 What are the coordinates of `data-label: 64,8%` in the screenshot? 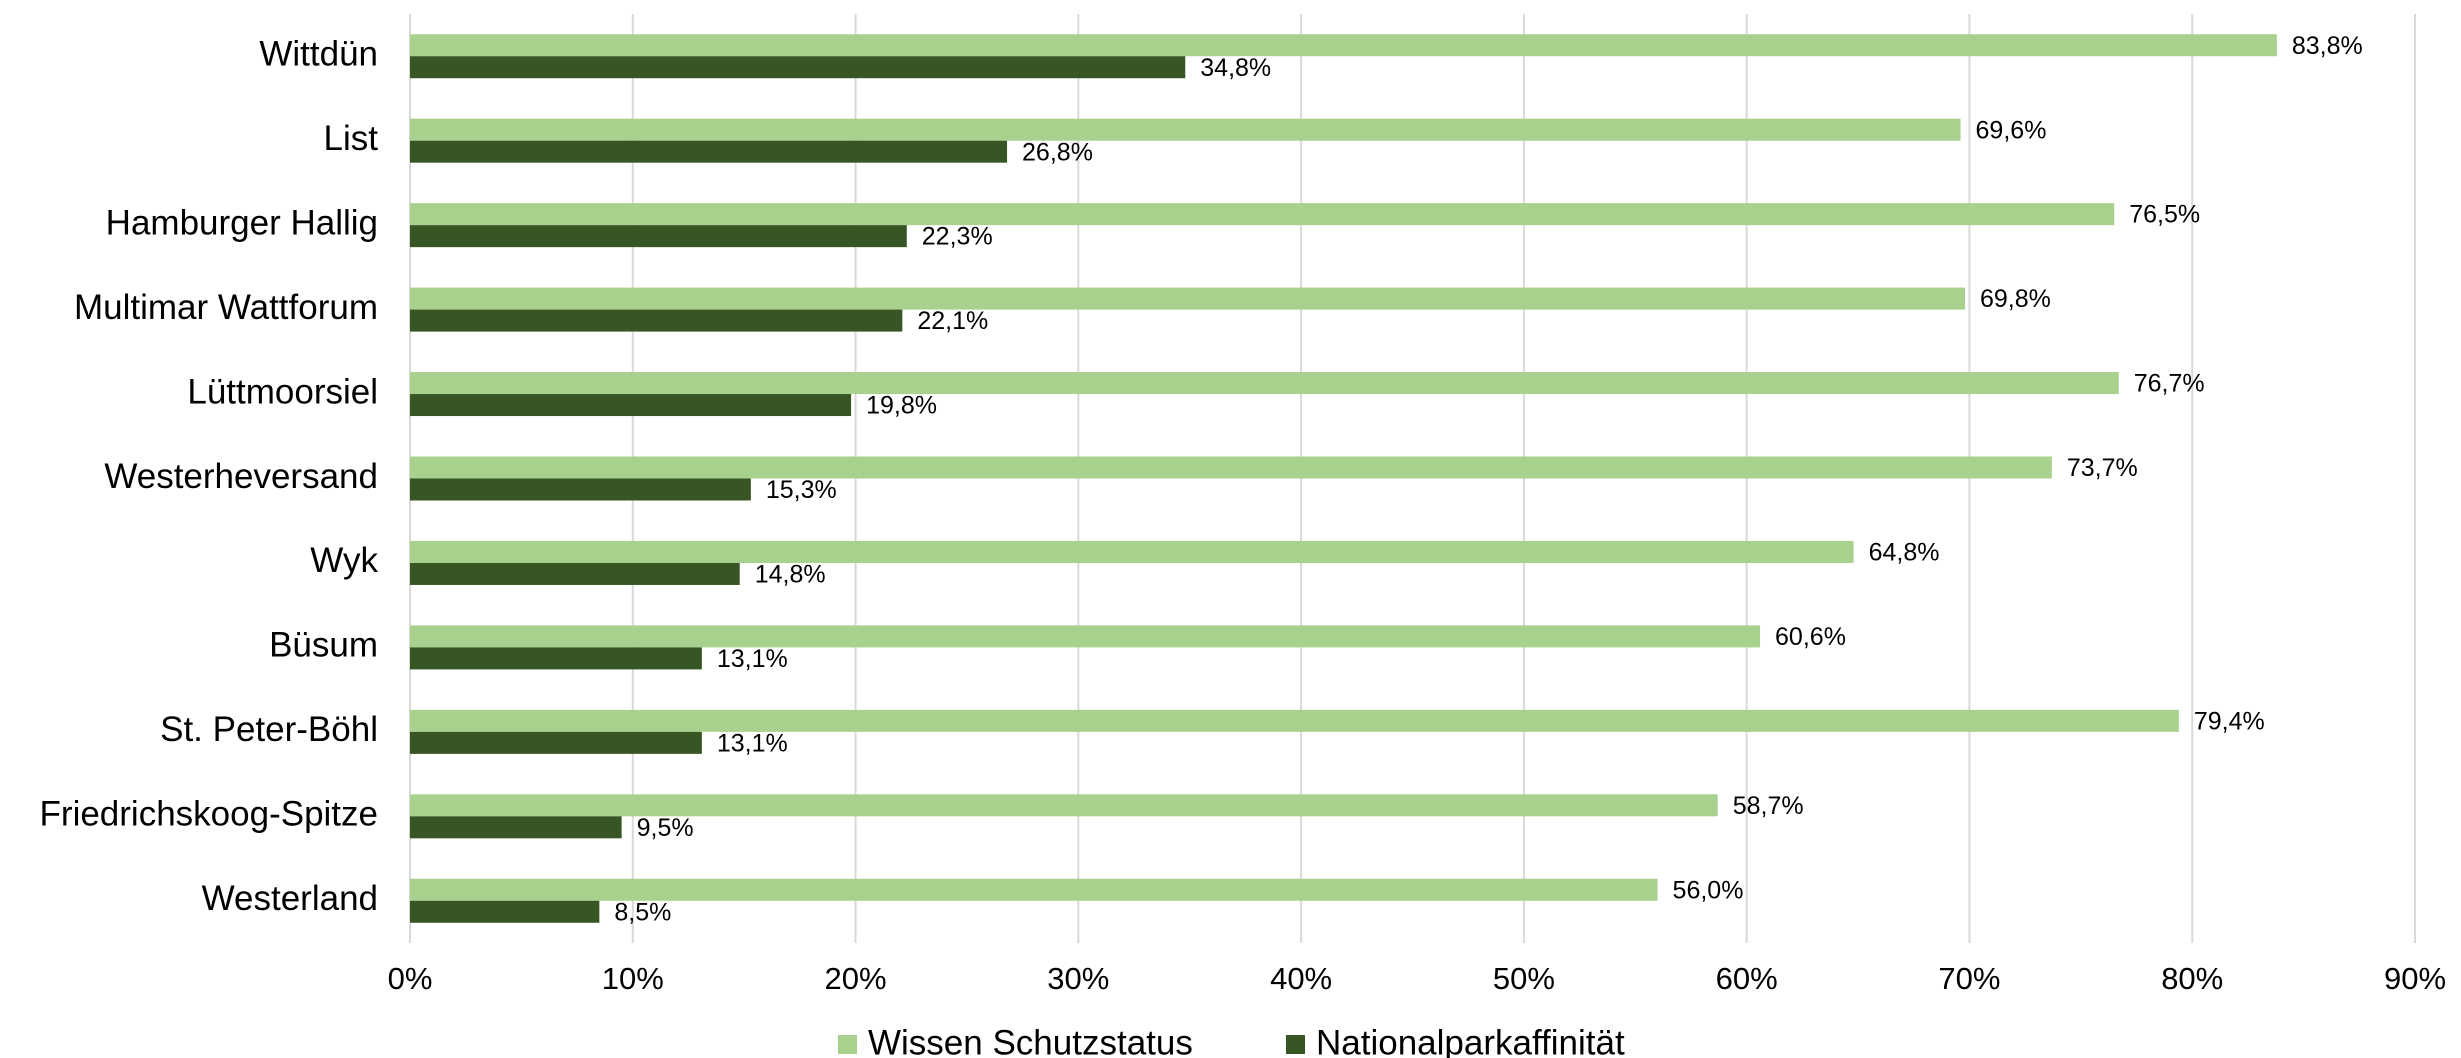 It's located at (1904, 553).